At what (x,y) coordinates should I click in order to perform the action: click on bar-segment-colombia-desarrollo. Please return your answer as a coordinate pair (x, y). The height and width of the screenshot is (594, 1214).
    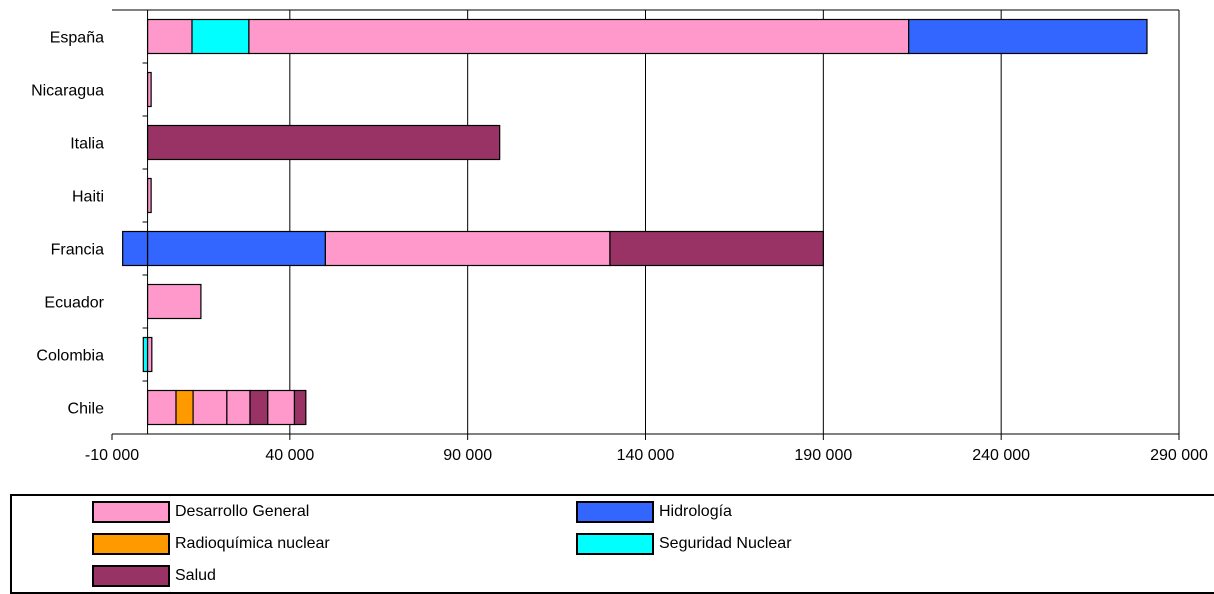
    Looking at the image, I should click on (149, 354).